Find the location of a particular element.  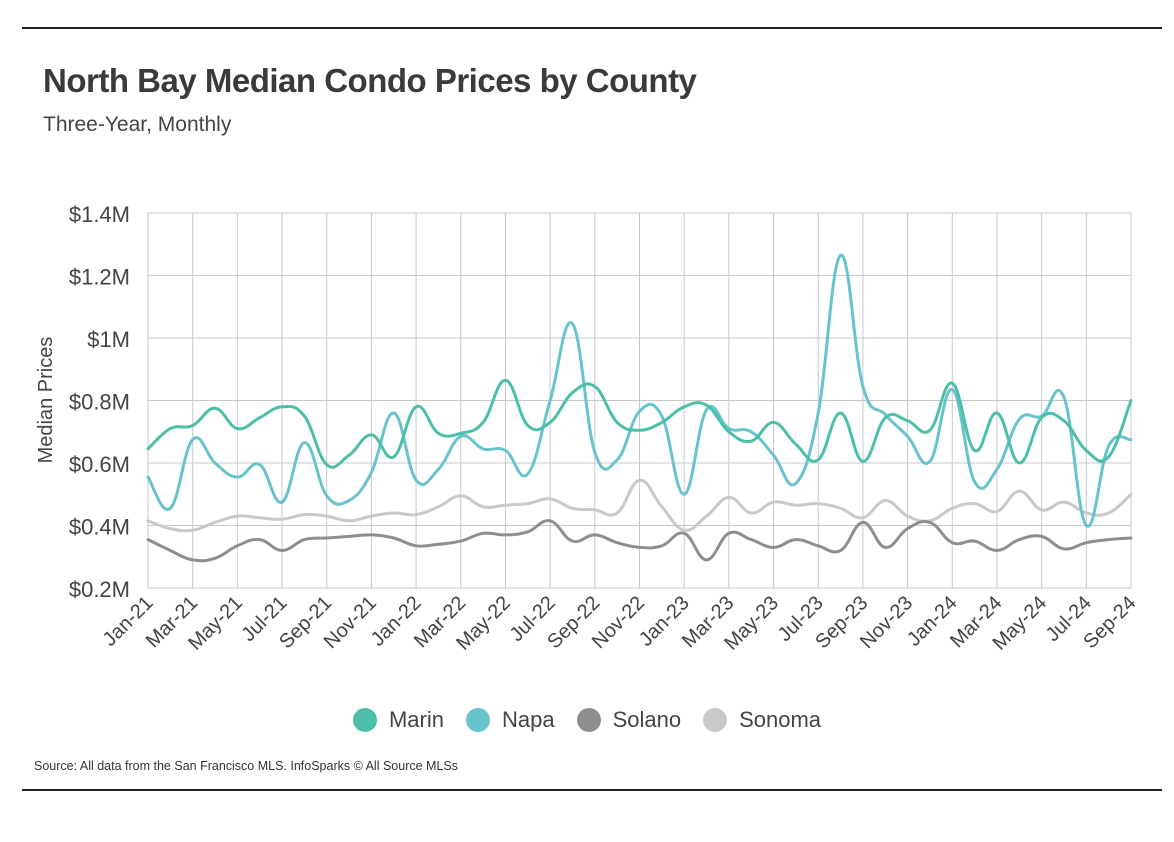

y-axis-ticks: $0.2M $0.4M $0.6M $0.8M $1M $1.2M $1.4M is located at coordinates (99, 402).